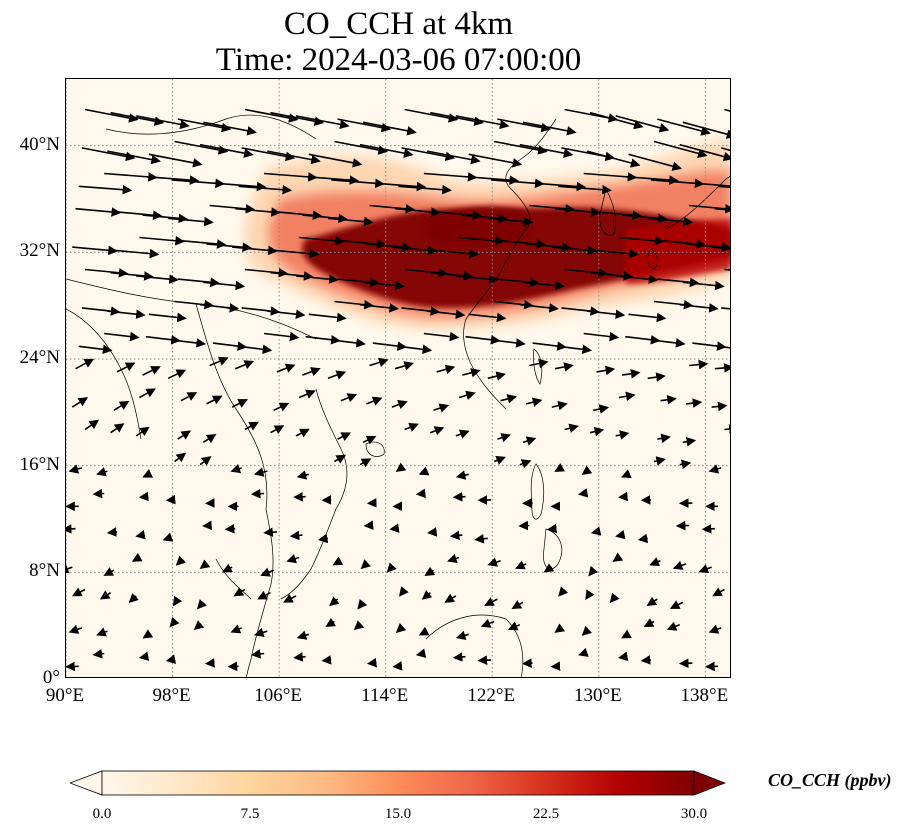  Describe the element at coordinates (516, 257) in the screenshot. I see `plume-core` at that location.